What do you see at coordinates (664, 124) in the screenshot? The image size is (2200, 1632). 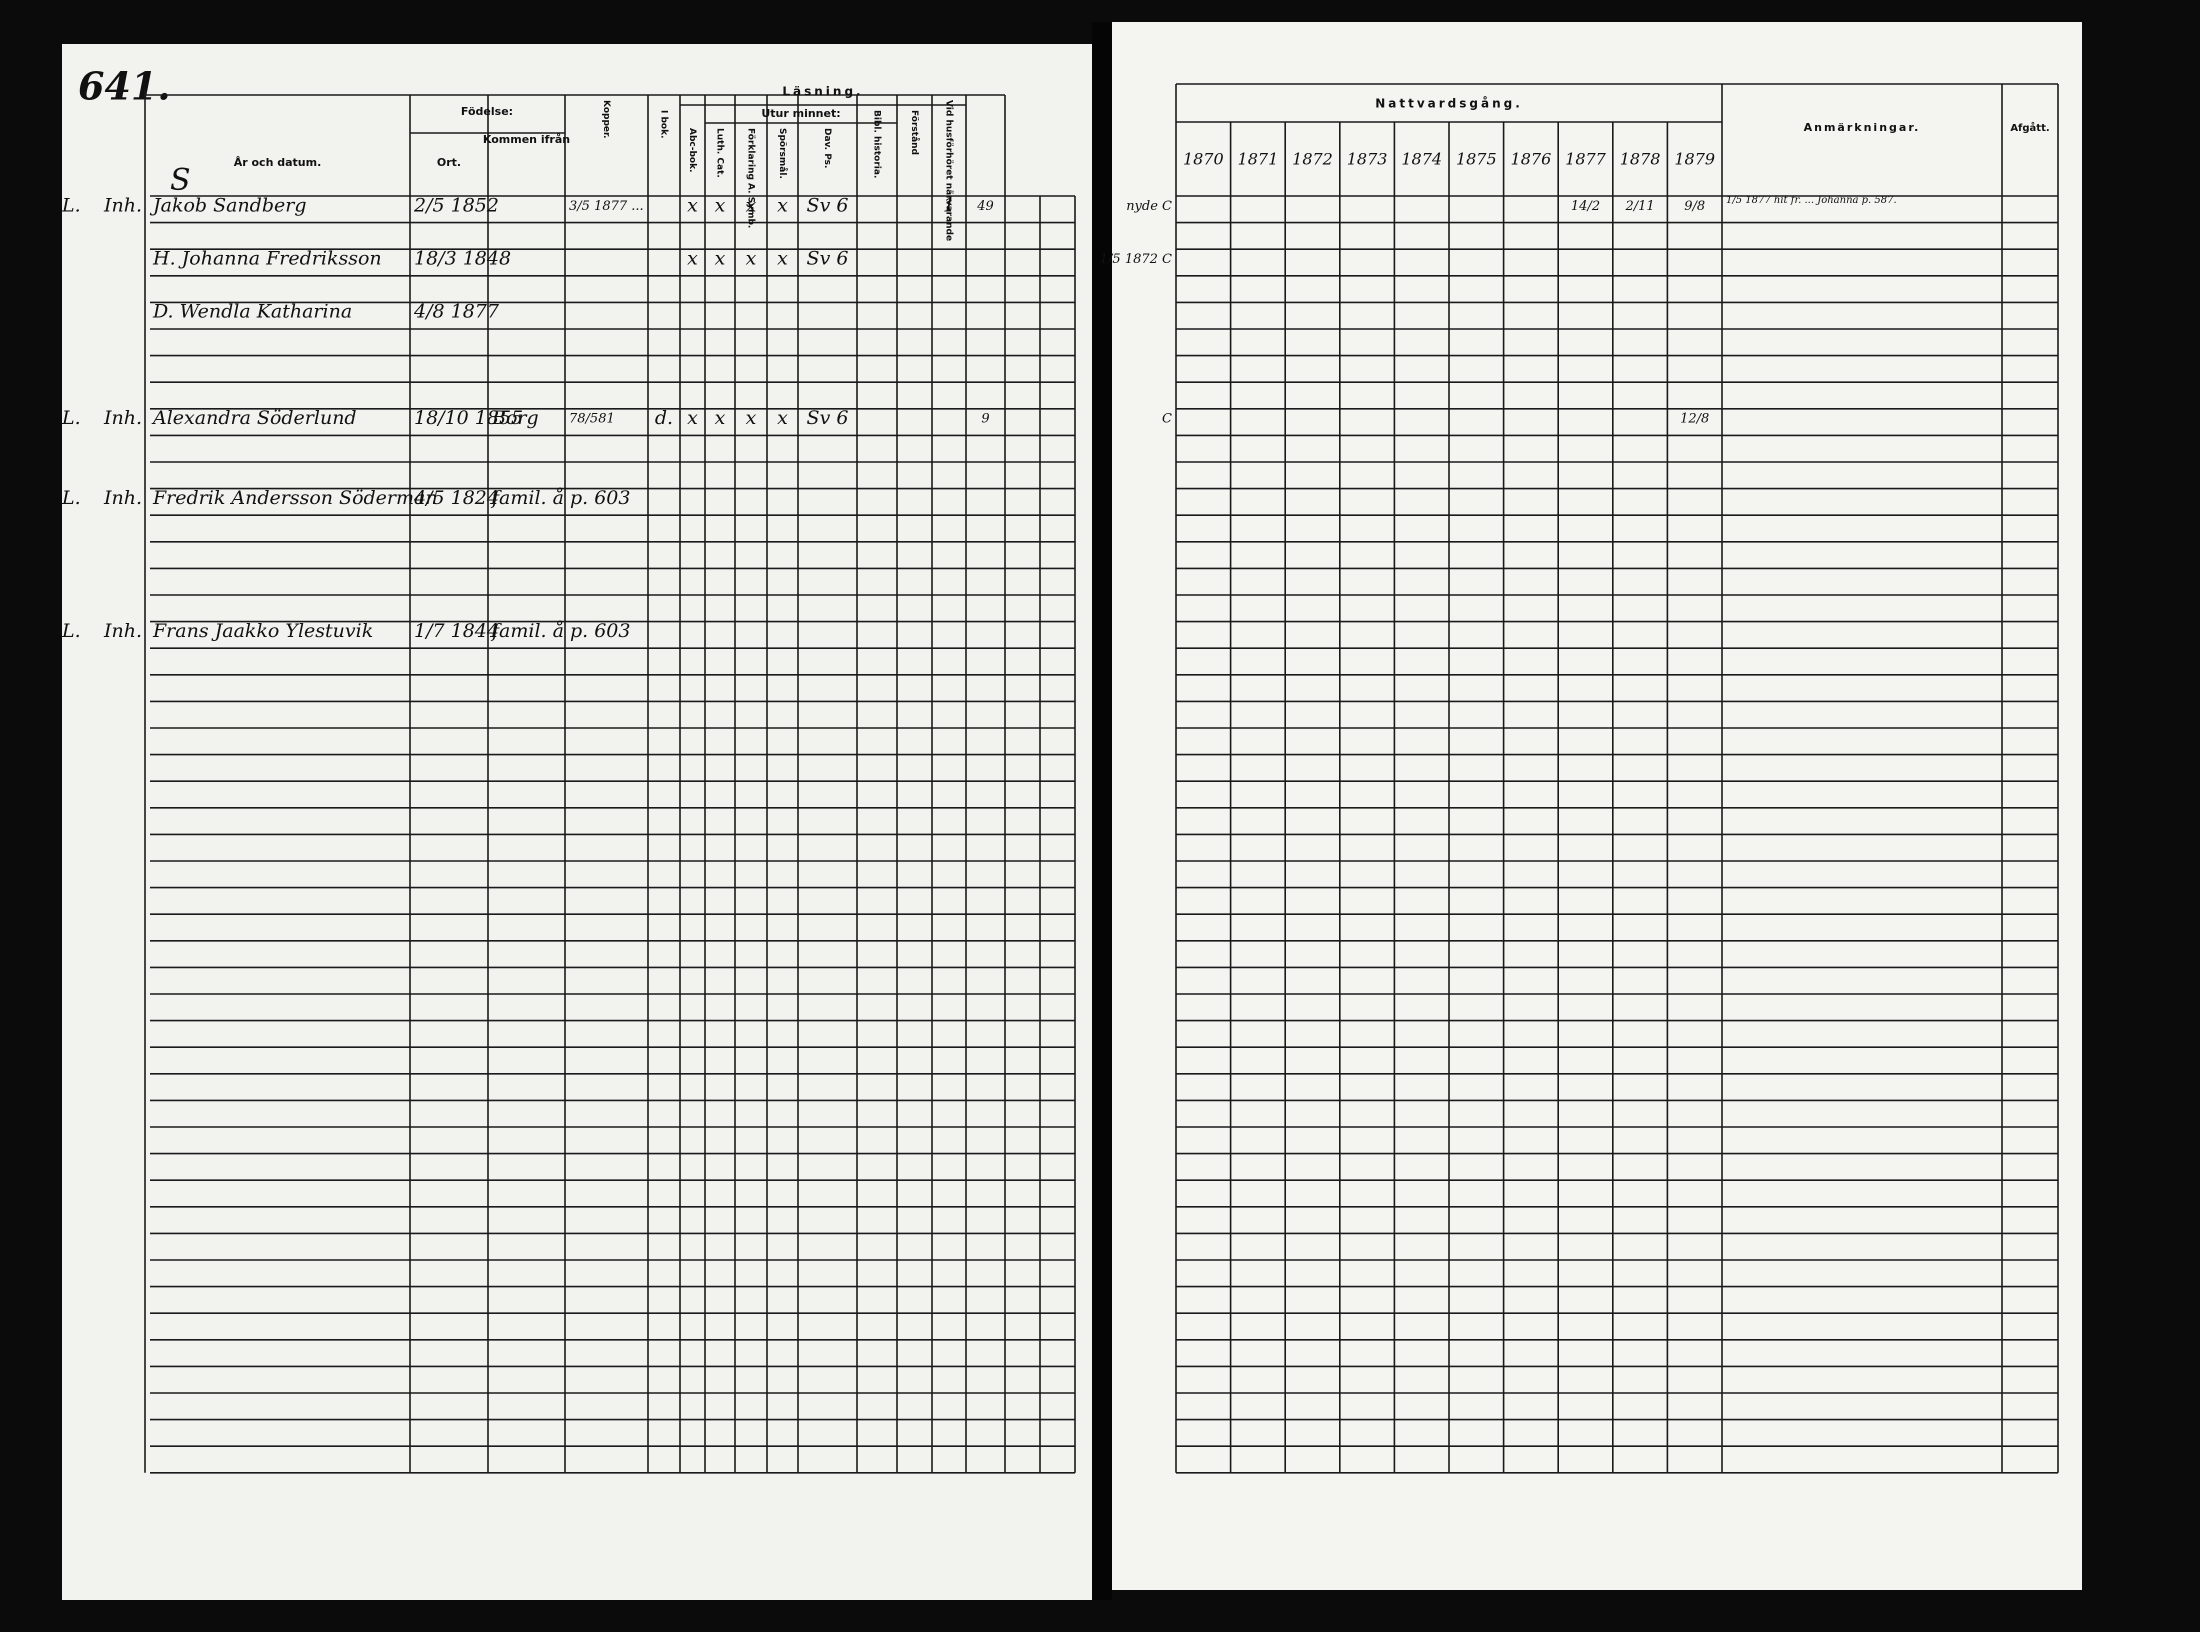 I see `column-header: I bok.` at bounding box center [664, 124].